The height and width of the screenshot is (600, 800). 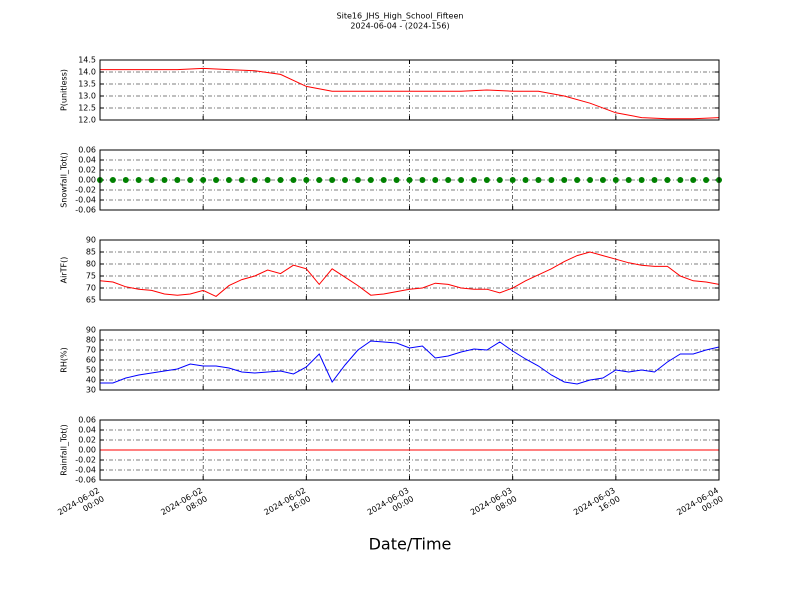 I want to click on y-tick-label: 30, so click(x=91, y=390).